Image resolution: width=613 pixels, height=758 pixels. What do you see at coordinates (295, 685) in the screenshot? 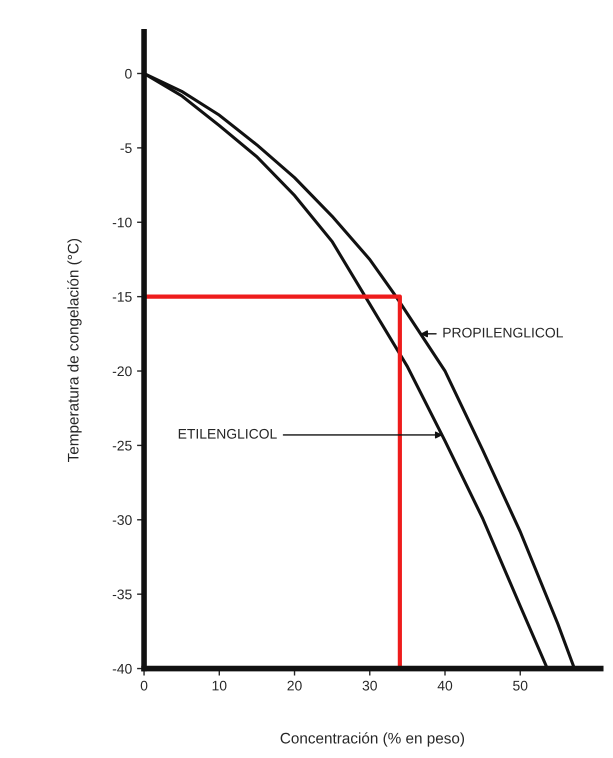
I see `x-tick-label: 20` at bounding box center [295, 685].